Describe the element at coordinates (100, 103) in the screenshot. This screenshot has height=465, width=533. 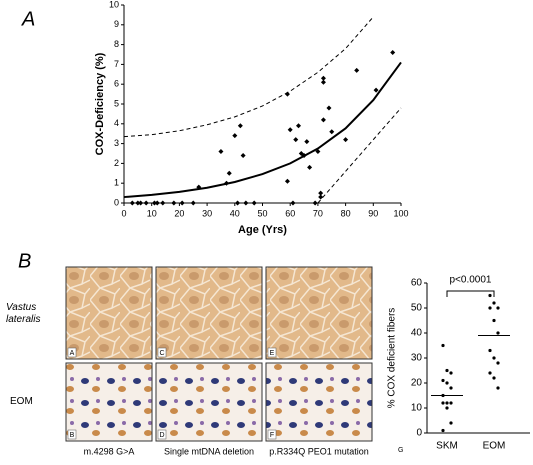
I see `y-axis-label: COX-Deficiency (%)` at that location.